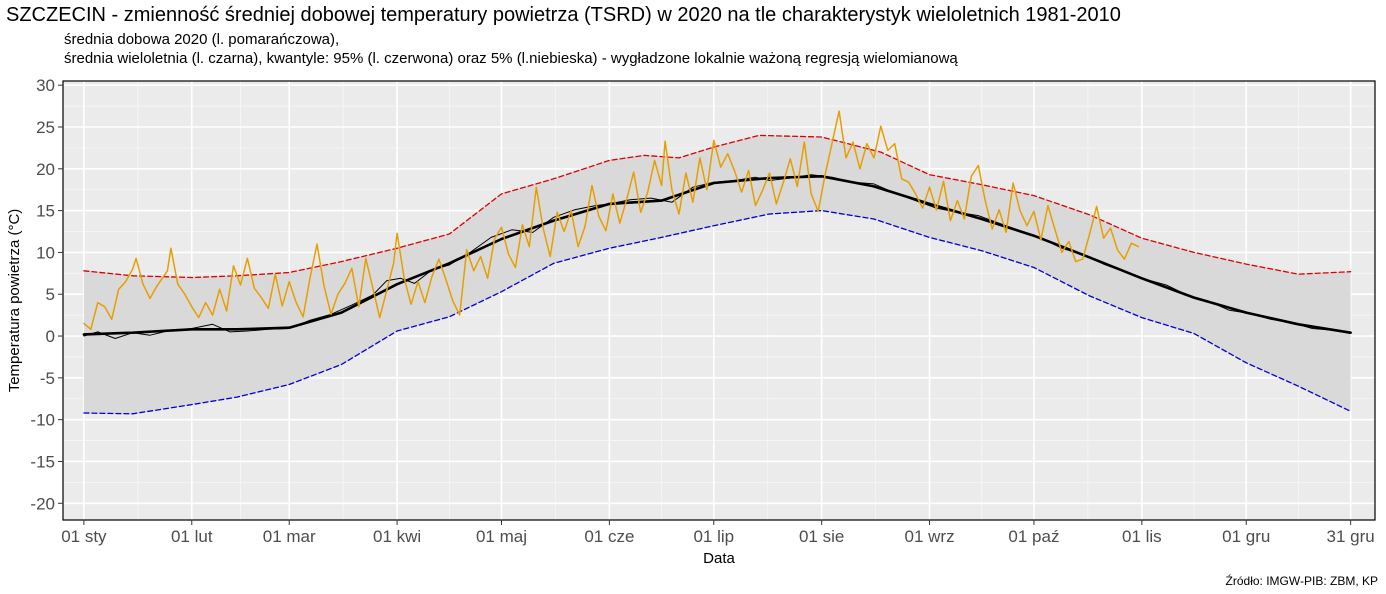  What do you see at coordinates (84, 536) in the screenshot?
I see `x-tick-label: 01 sty` at bounding box center [84, 536].